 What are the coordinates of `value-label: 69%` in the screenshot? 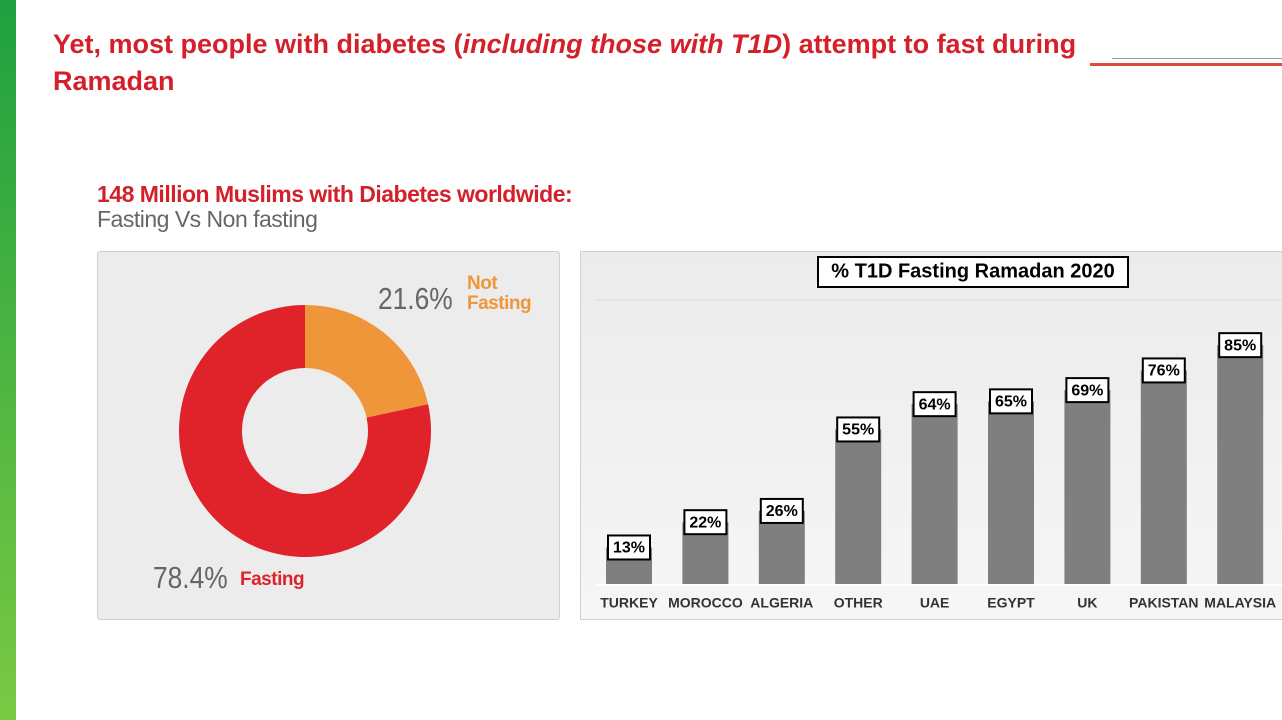 It's located at (1087, 390).